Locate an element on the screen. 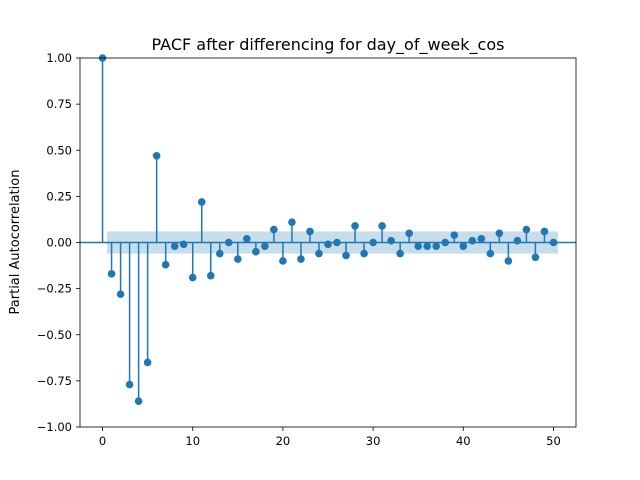 This screenshot has height=480, width=640. y-axis-label: Partial Autocorrelation is located at coordinates (15, 242).